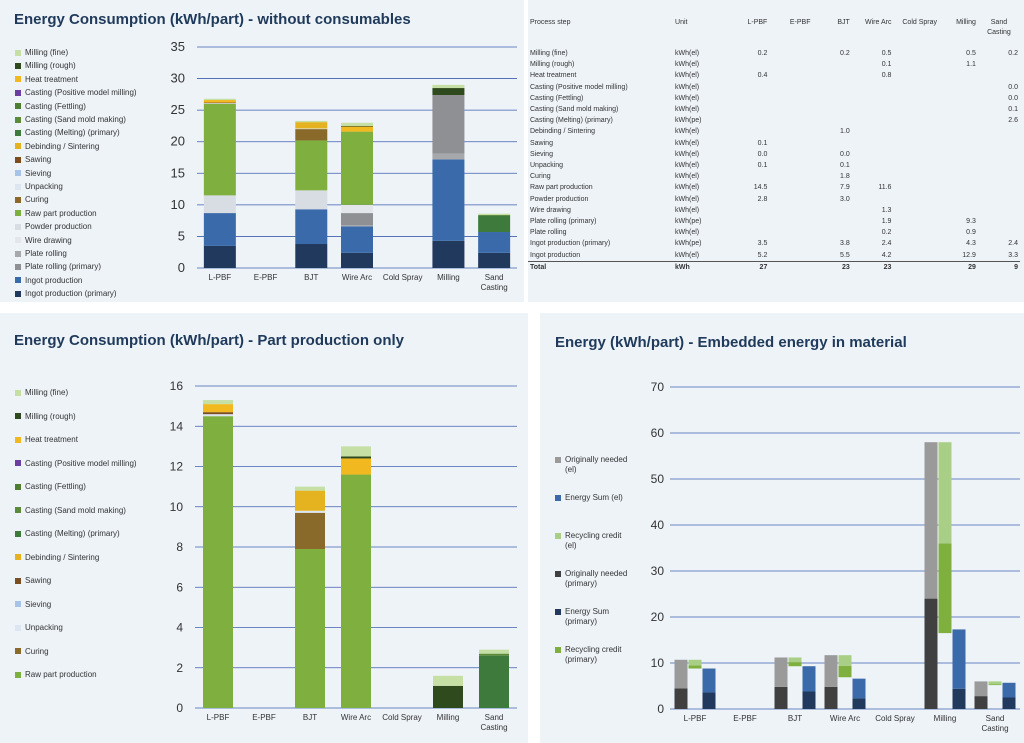 Image resolution: width=1024 pixels, height=743 pixels. What do you see at coordinates (795, 718) in the screenshot?
I see `x-tick-label: BJT` at bounding box center [795, 718].